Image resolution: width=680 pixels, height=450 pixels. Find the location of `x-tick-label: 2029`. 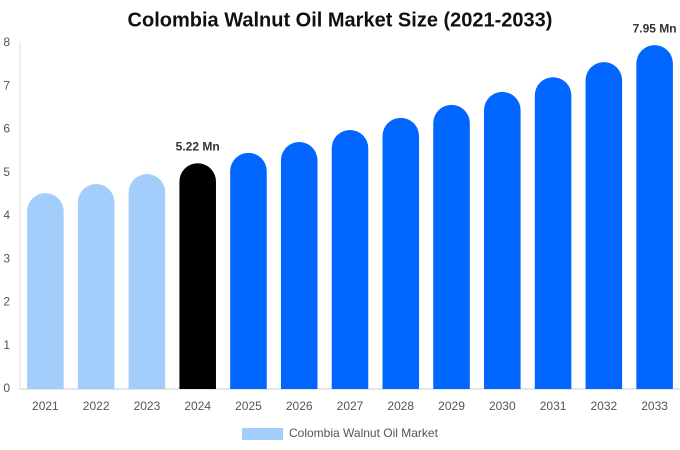

x-tick-label: 2029 is located at coordinates (451, 406).